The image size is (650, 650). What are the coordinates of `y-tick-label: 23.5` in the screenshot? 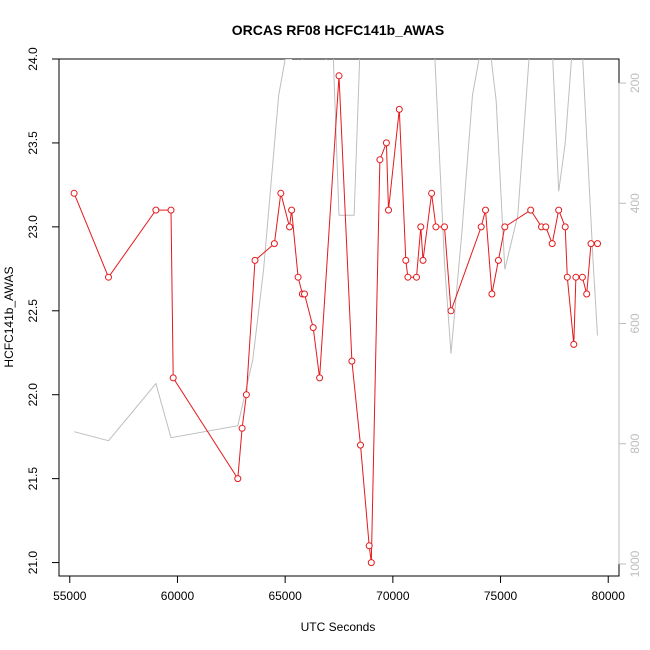 It's located at (33, 143).